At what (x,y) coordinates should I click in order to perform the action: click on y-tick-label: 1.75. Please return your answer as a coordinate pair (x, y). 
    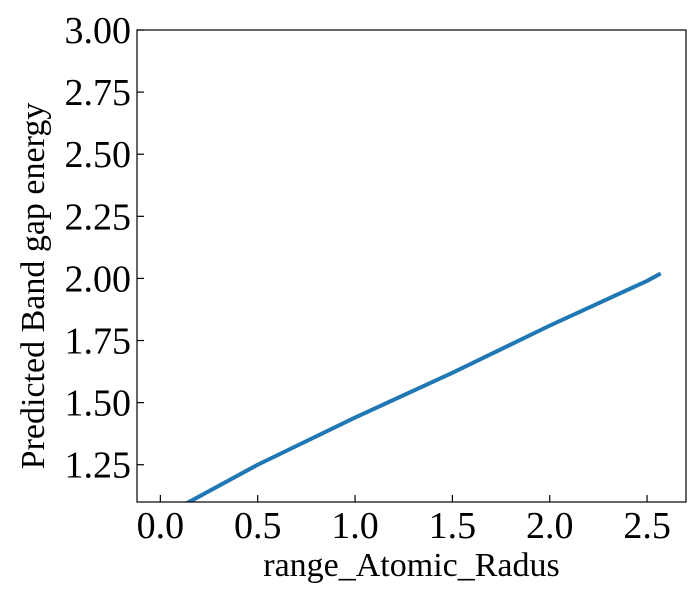
    Looking at the image, I should click on (98, 342).